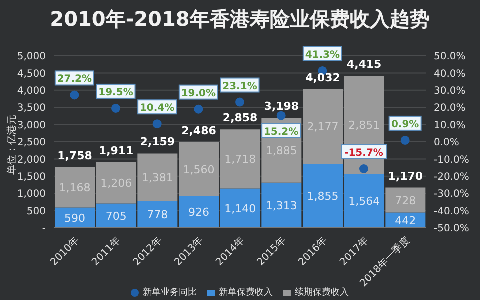  What do you see at coordinates (199, 131) in the screenshot?
I see `total-label: 2,486` at bounding box center [199, 131].